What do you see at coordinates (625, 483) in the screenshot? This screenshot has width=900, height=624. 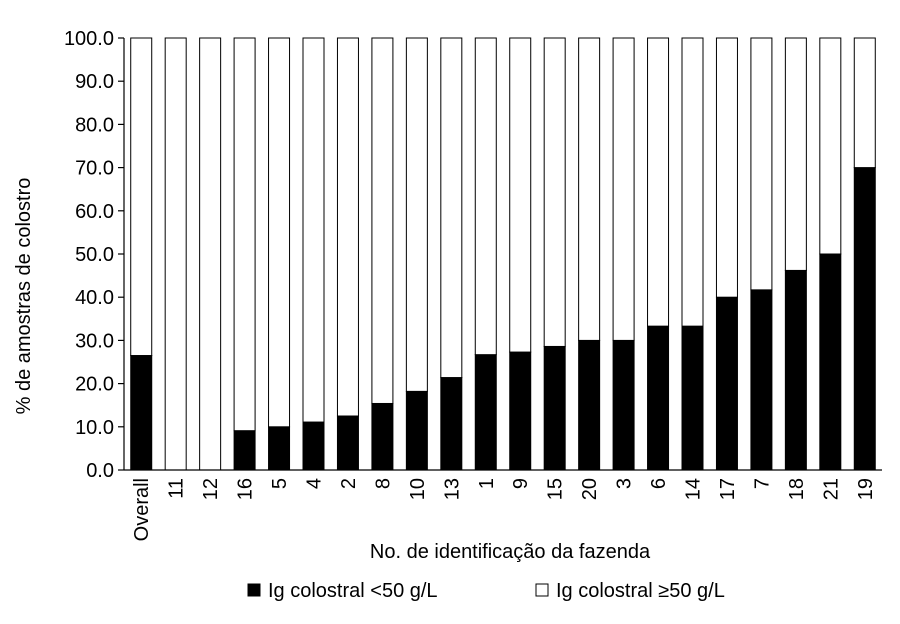 I see `x-tick-label: 3` at bounding box center [625, 483].